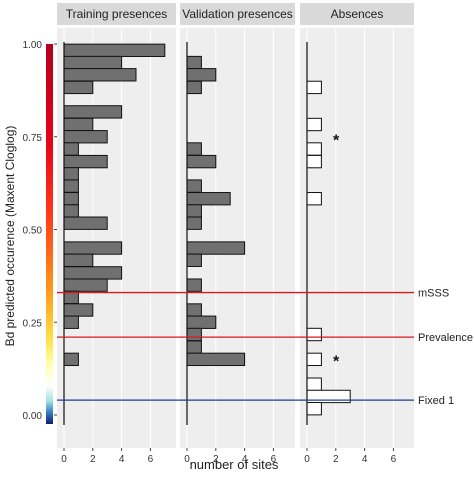 The width and height of the screenshot is (474, 479). I want to click on colorbar, so click(49, 234).